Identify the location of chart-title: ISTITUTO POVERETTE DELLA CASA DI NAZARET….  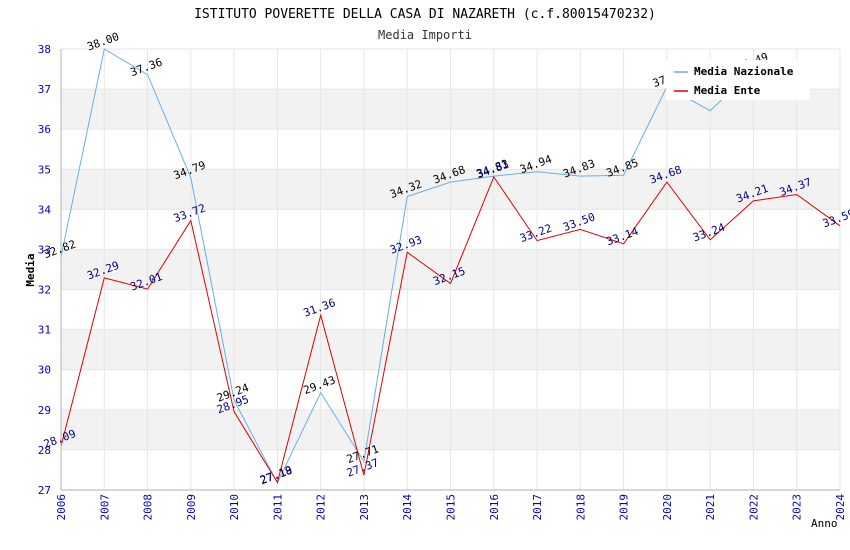
(425, 14).